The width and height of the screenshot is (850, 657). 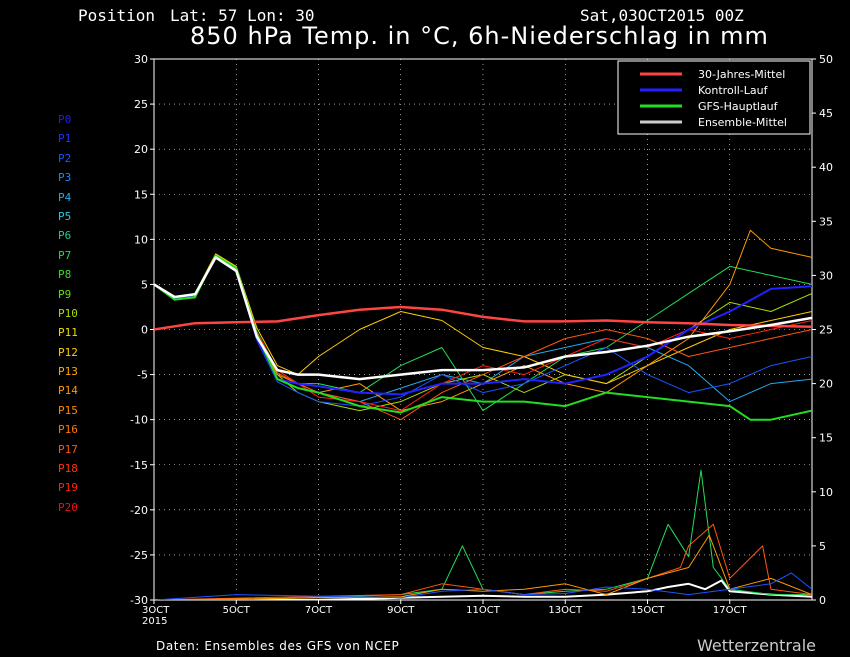 I want to click on legend-label: 30-Jahres-Mittel, so click(x=741, y=74).